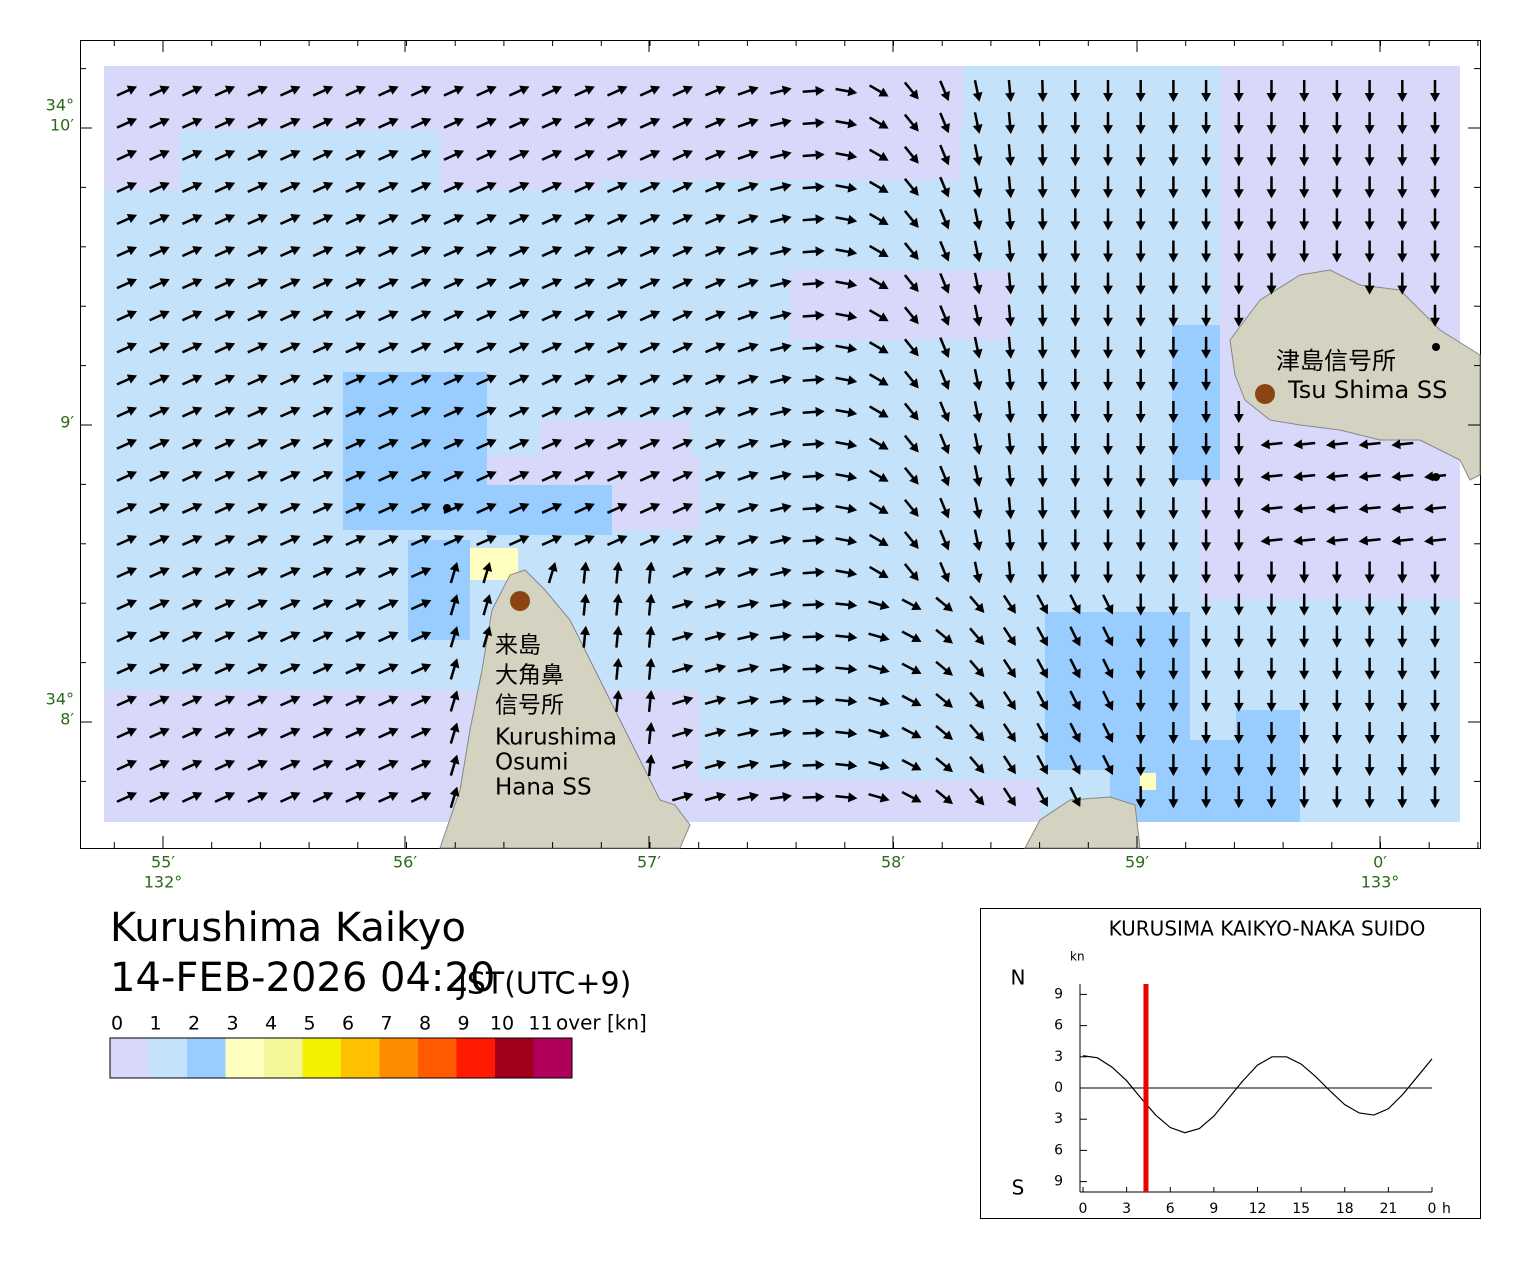 The image size is (1520, 1273). Describe the element at coordinates (67, 422) in the screenshot. I see `lat-label: 9′` at that location.